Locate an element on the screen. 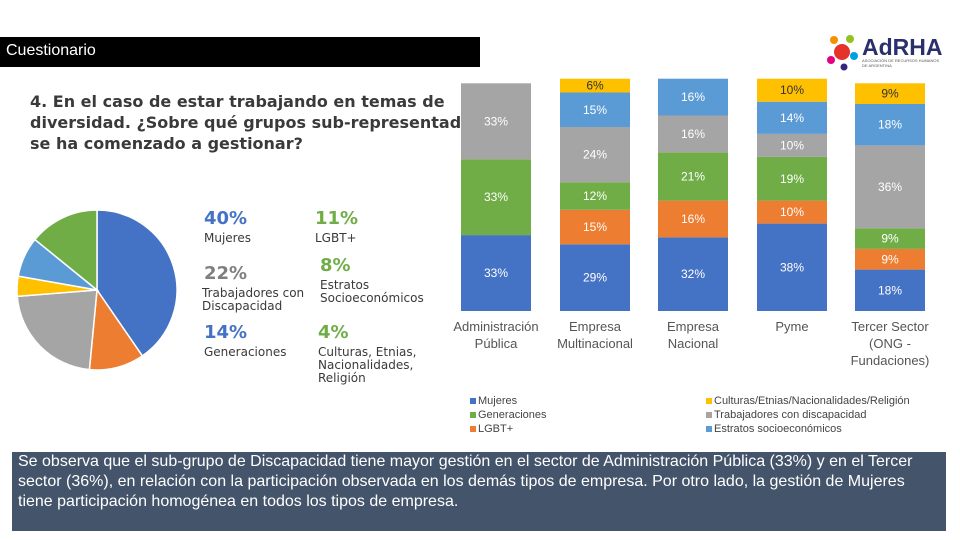 The image size is (960, 540). logo-mark-icon is located at coordinates (842, 53).